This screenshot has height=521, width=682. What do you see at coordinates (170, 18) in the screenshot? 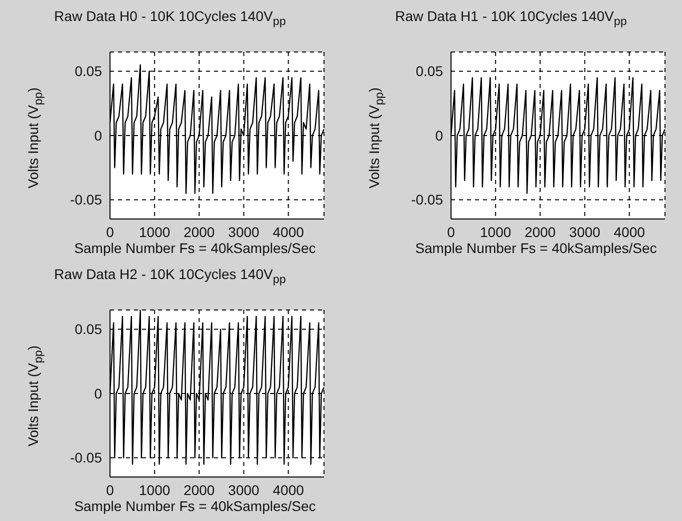
I see `chart-title: Raw Data H0 - 10K 10Cycles 140V$_{pp}$` at bounding box center [170, 18].